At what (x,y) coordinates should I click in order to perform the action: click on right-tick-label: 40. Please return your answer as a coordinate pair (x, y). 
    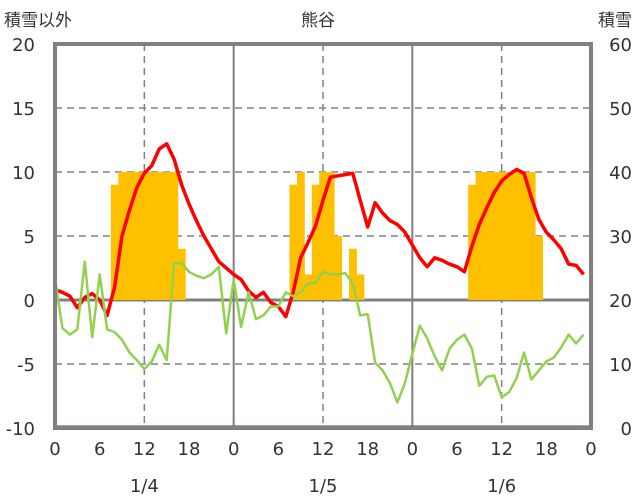
    Looking at the image, I should click on (620, 173).